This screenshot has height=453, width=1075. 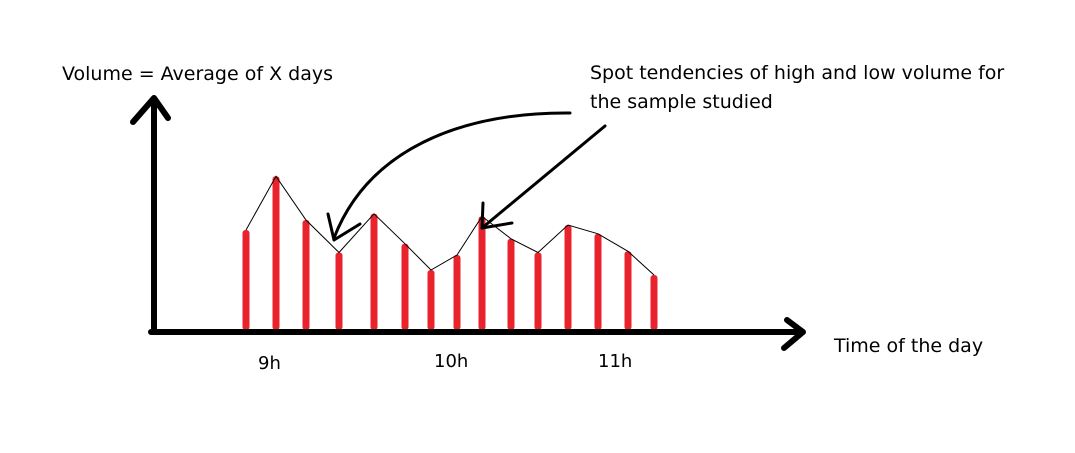 I want to click on x-axis-label: Time of the day, so click(x=908, y=346).